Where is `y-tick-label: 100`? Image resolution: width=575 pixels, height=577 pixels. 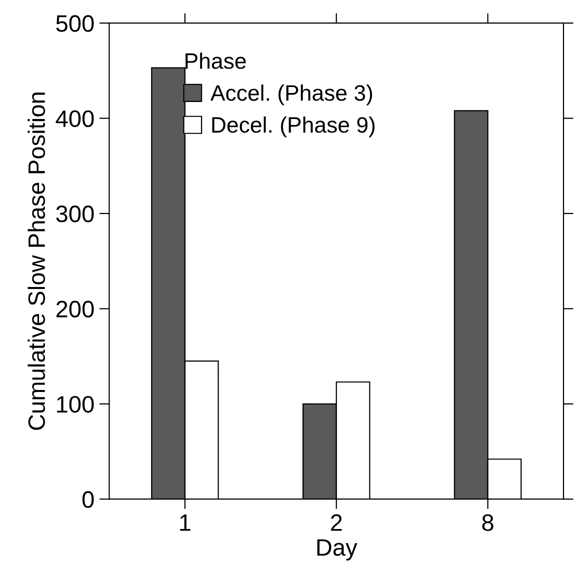
y-tick-label: 100 is located at coordinates (75, 404).